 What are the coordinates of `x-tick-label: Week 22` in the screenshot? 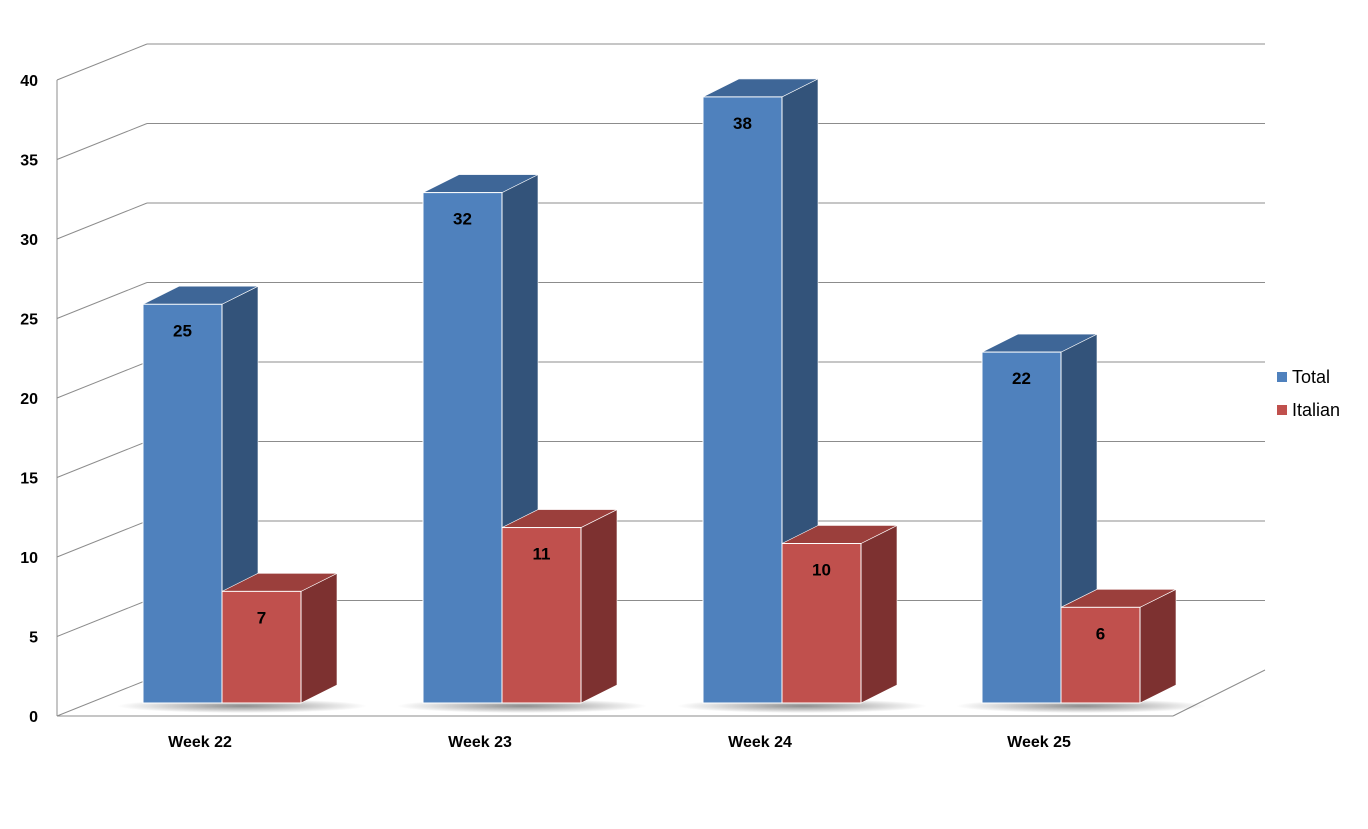 It's located at (200, 742).